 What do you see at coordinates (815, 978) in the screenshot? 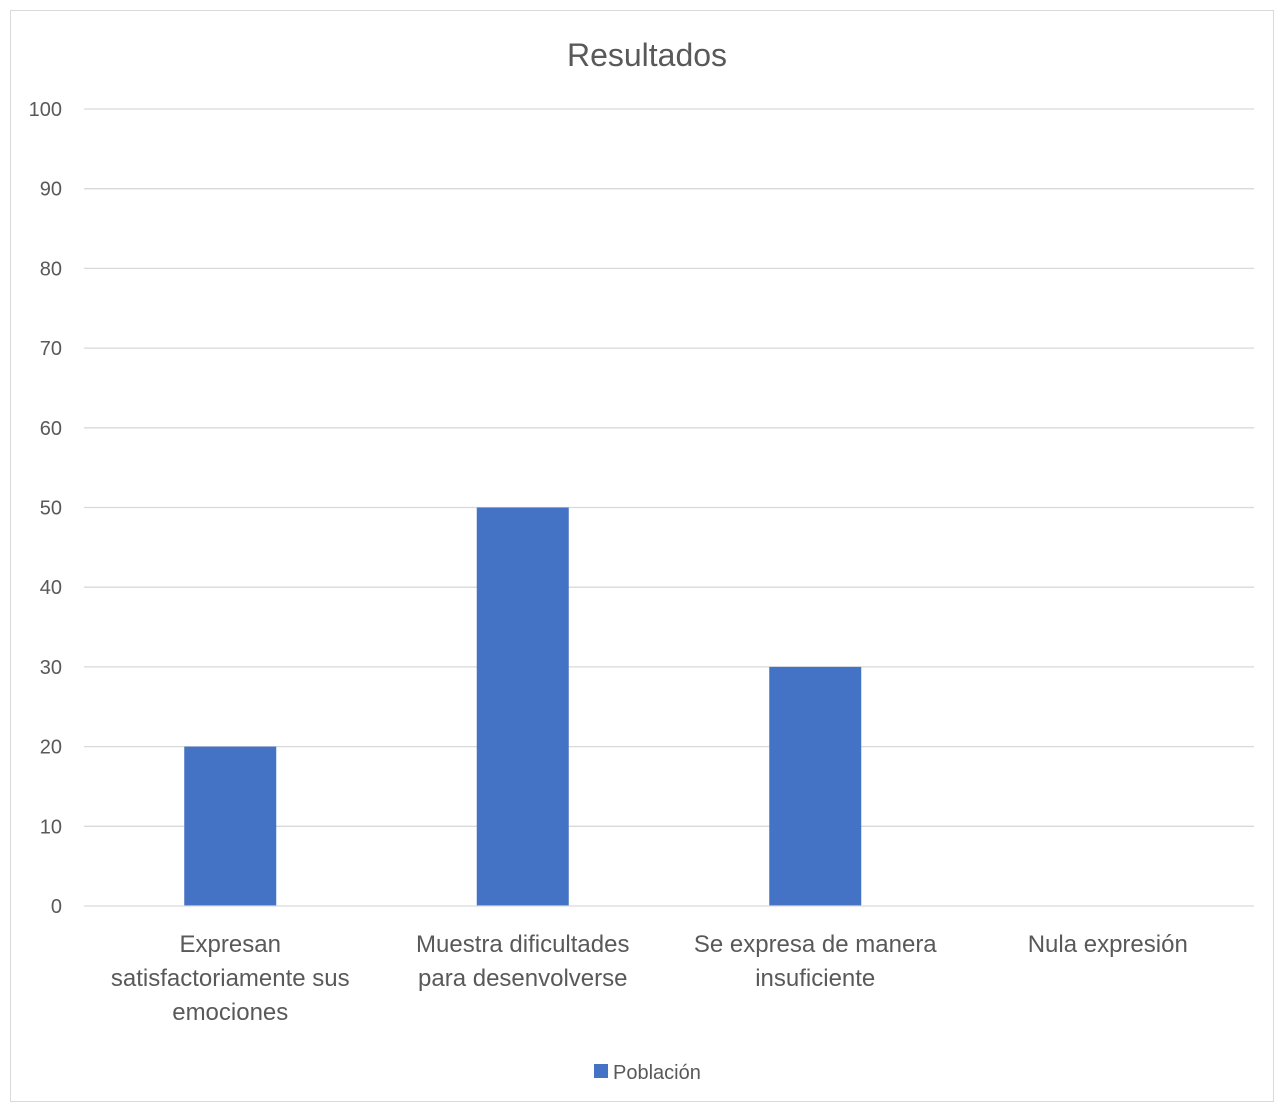
I see `x-tick-label: insuficiente` at bounding box center [815, 978].